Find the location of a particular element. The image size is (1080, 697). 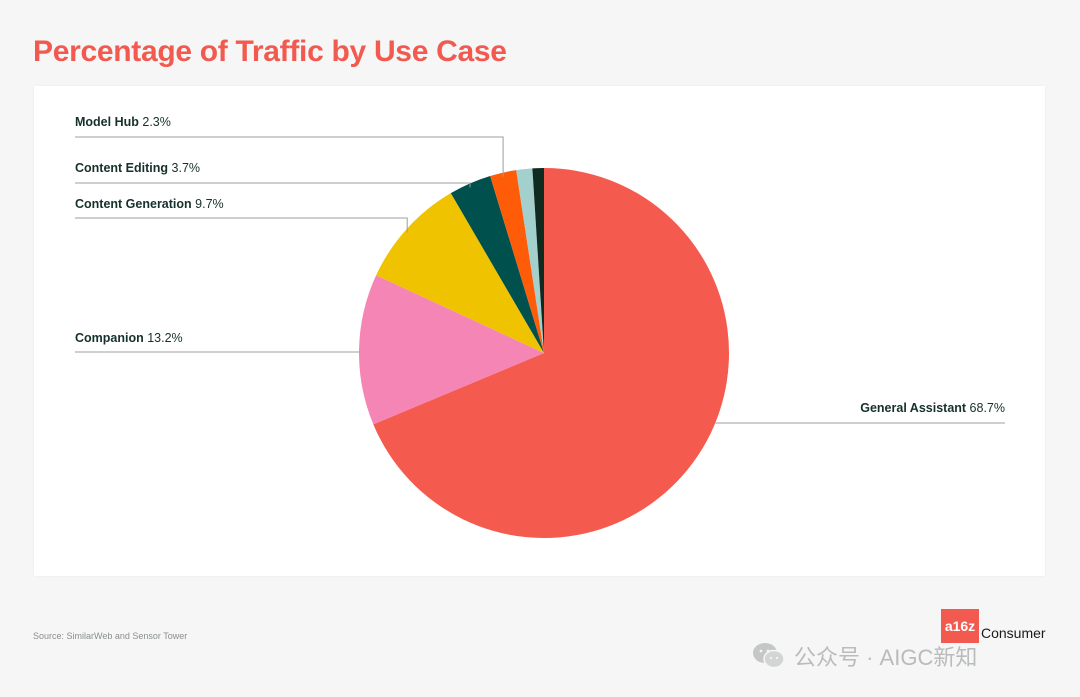

leader-line-model-hub is located at coordinates (289, 156).